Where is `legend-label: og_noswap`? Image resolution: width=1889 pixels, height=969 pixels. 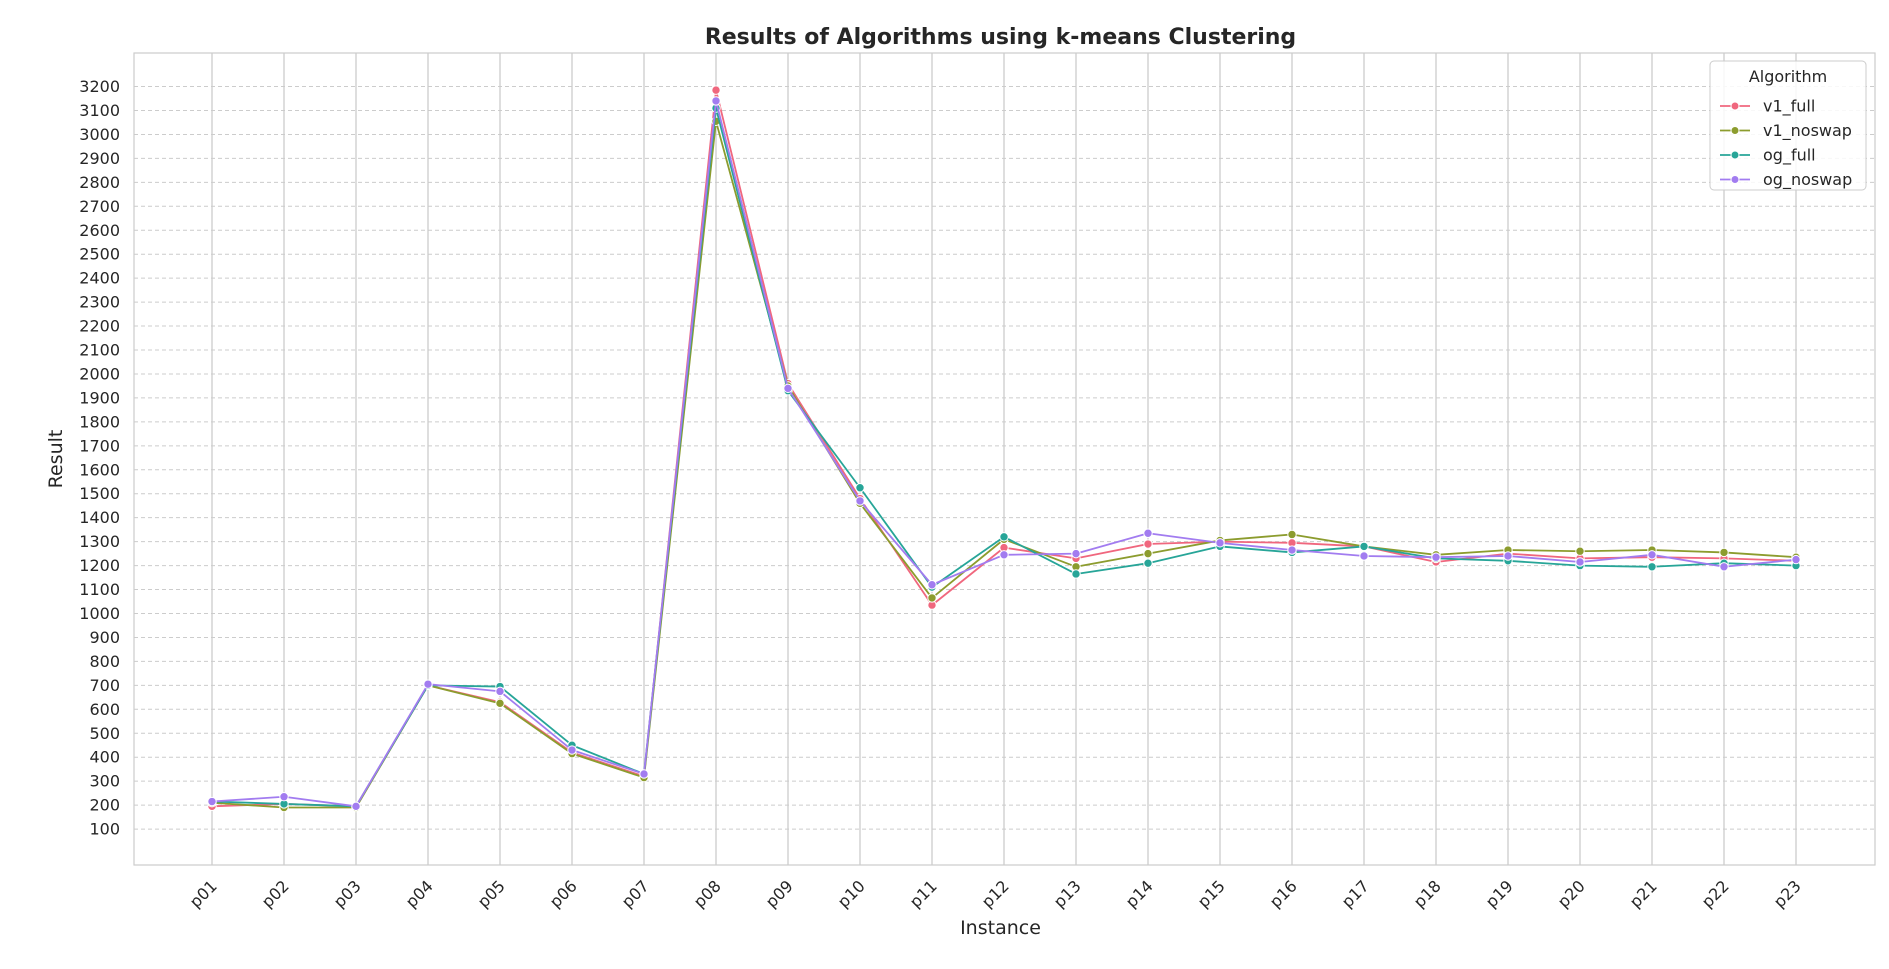
legend-label: og_noswap is located at coordinates (1807, 180).